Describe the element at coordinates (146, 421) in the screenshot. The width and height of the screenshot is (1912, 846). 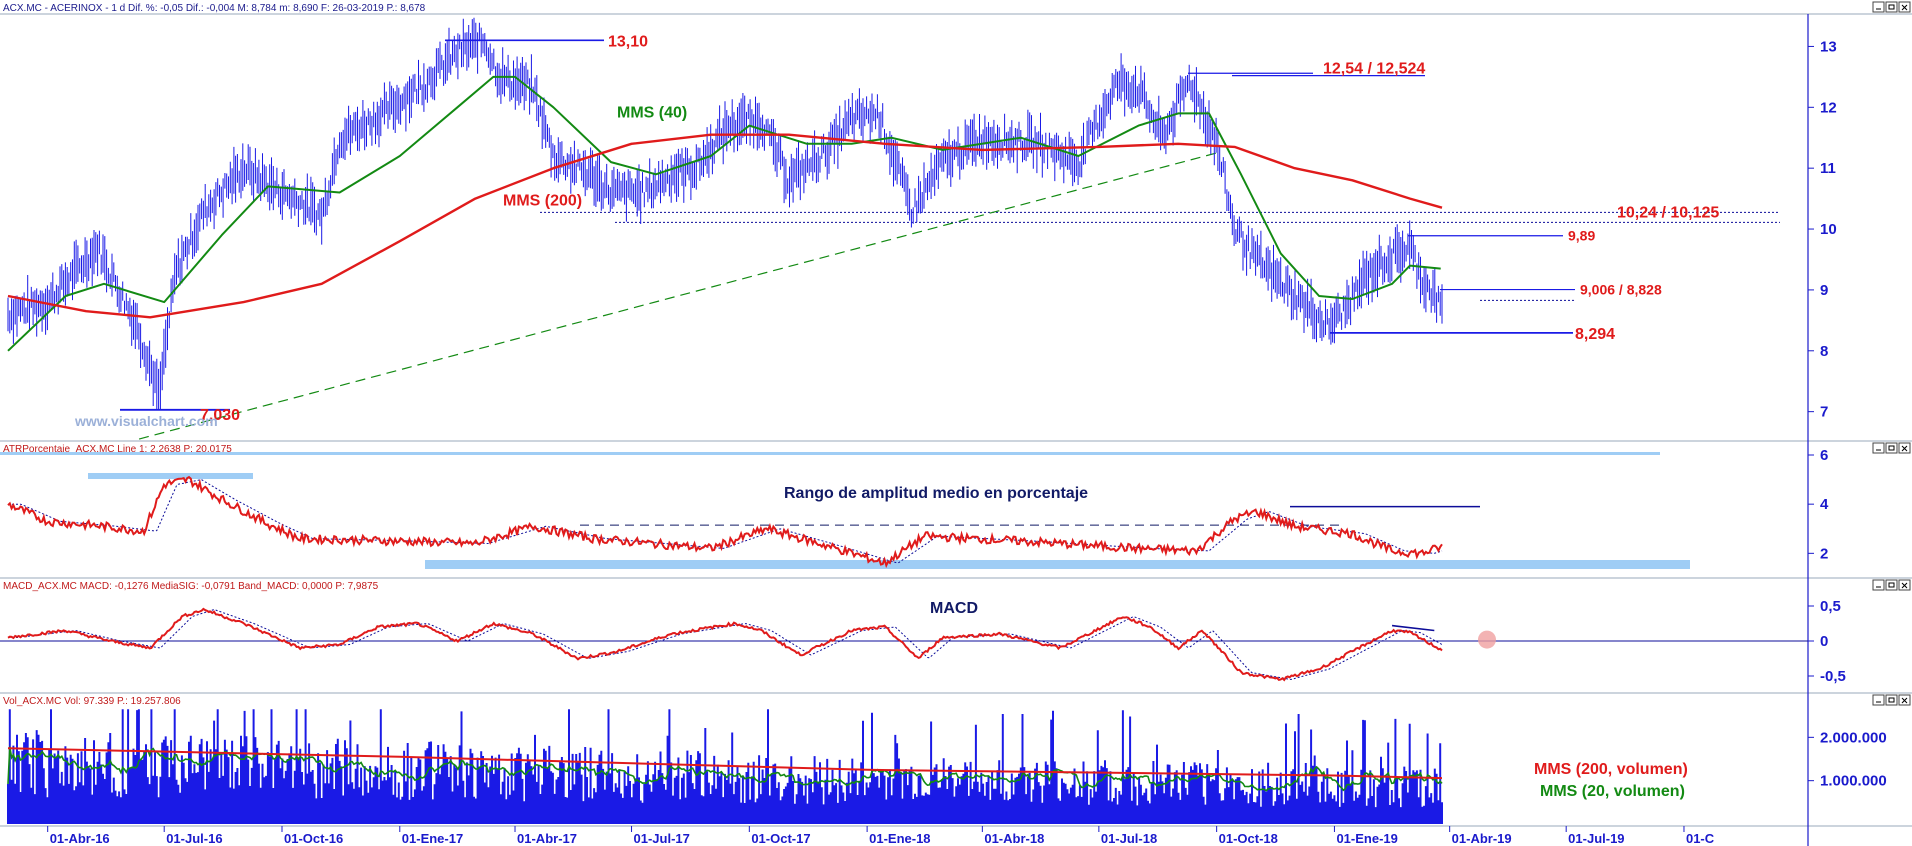
I see `watermark: www.visualchart.com` at that location.